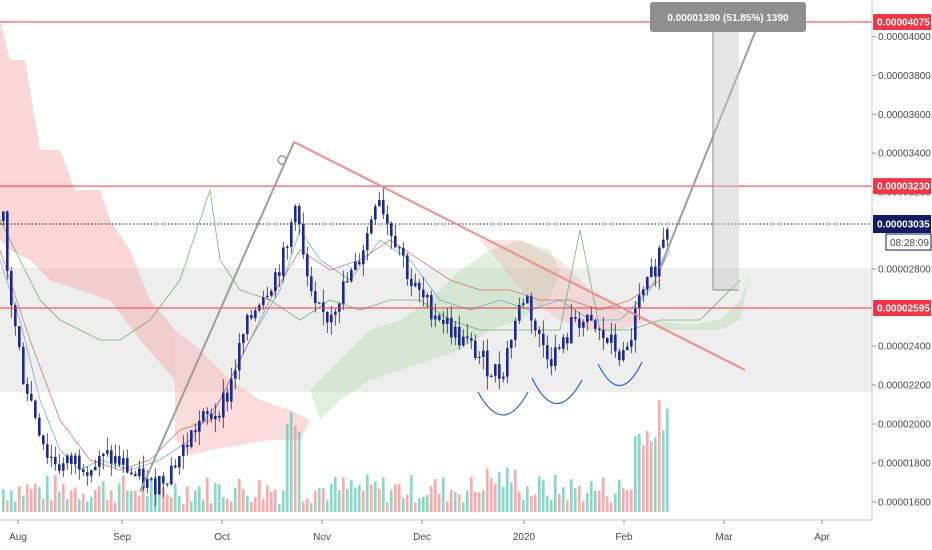  Describe the element at coordinates (282, 160) in the screenshot. I see `anchor-marker` at that location.